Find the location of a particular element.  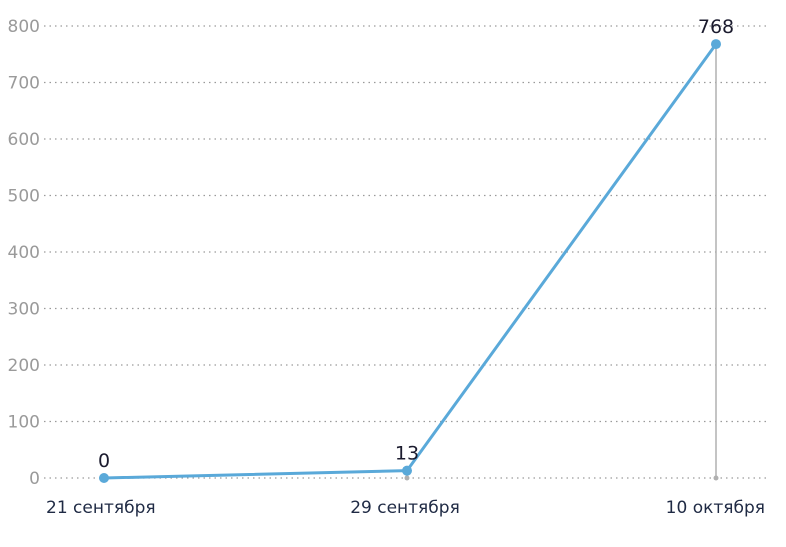

y-tick-label-700: 700 is located at coordinates (24, 84).